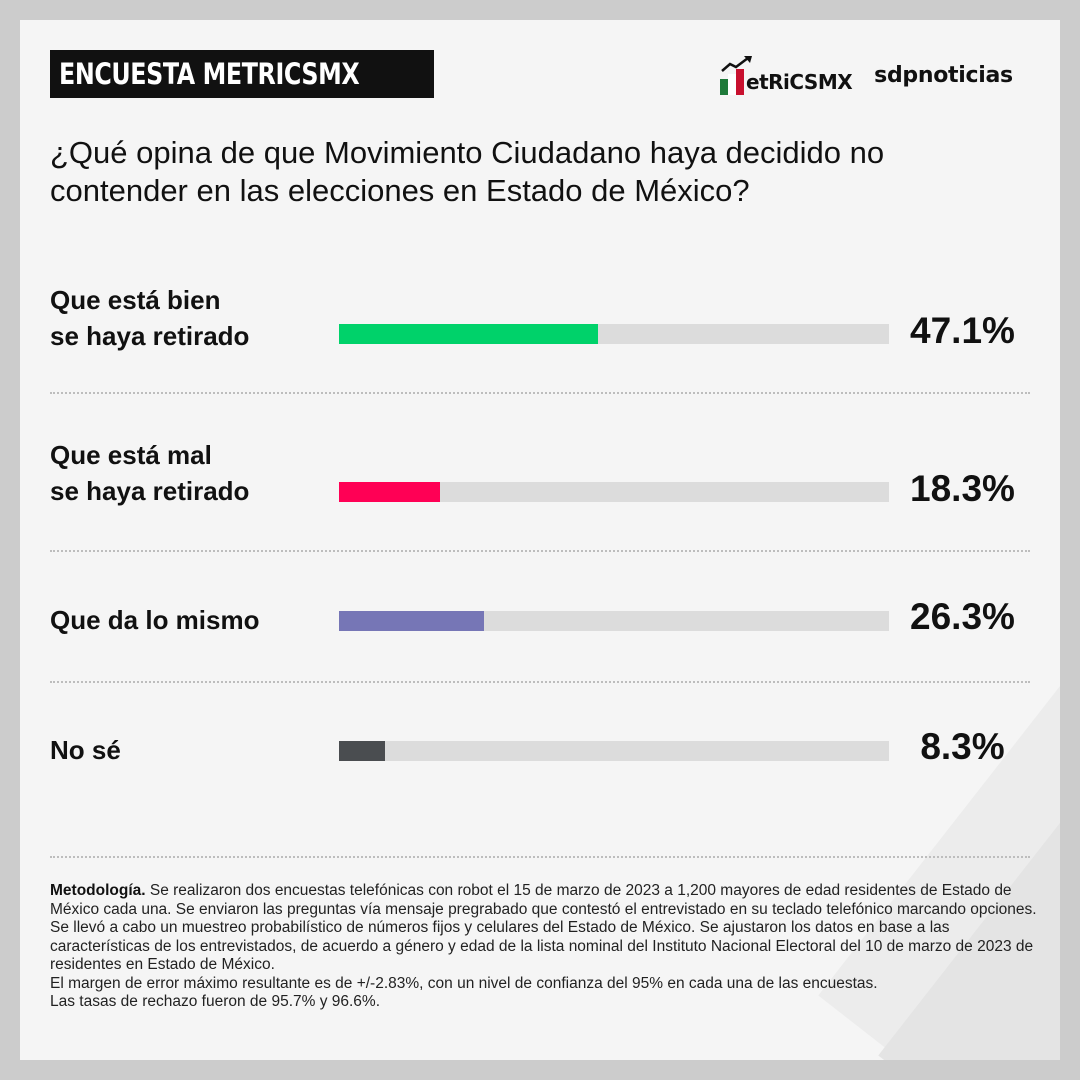  What do you see at coordinates (150, 318) in the screenshot?
I see `answer-label: Que está bien se haya retirado` at bounding box center [150, 318].